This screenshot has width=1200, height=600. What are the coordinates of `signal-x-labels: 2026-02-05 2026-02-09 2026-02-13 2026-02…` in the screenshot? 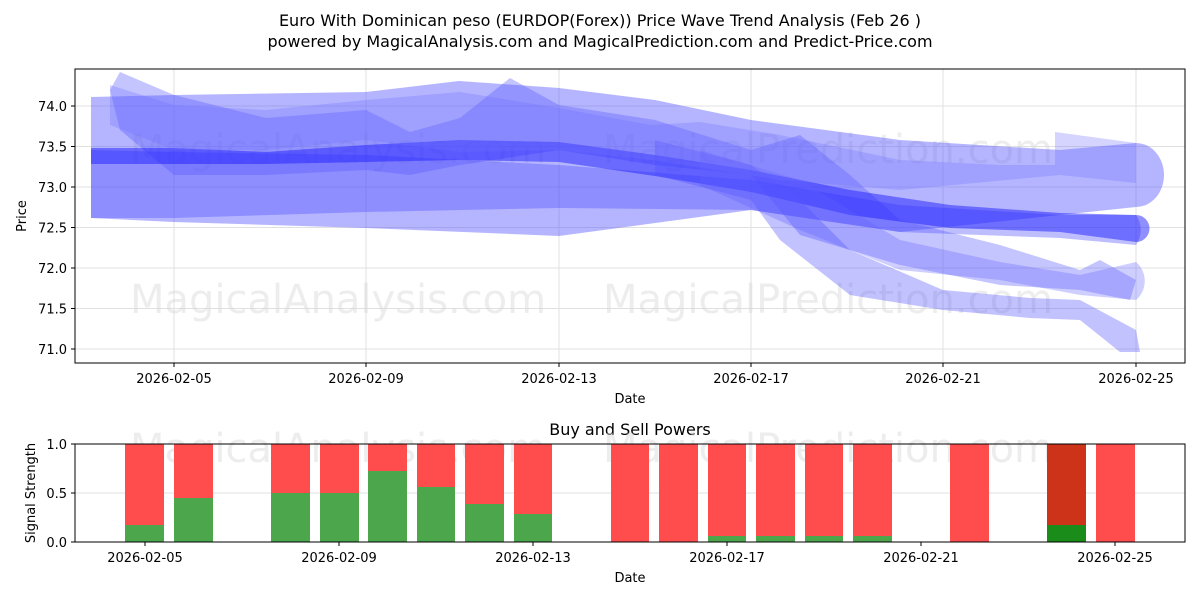 It's located at (630, 558).